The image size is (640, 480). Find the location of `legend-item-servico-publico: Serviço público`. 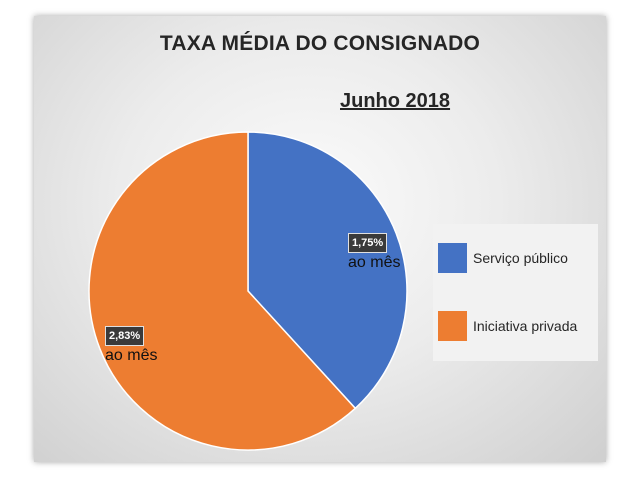

legend-item-servico-publico: Serviço público is located at coordinates (503, 258).